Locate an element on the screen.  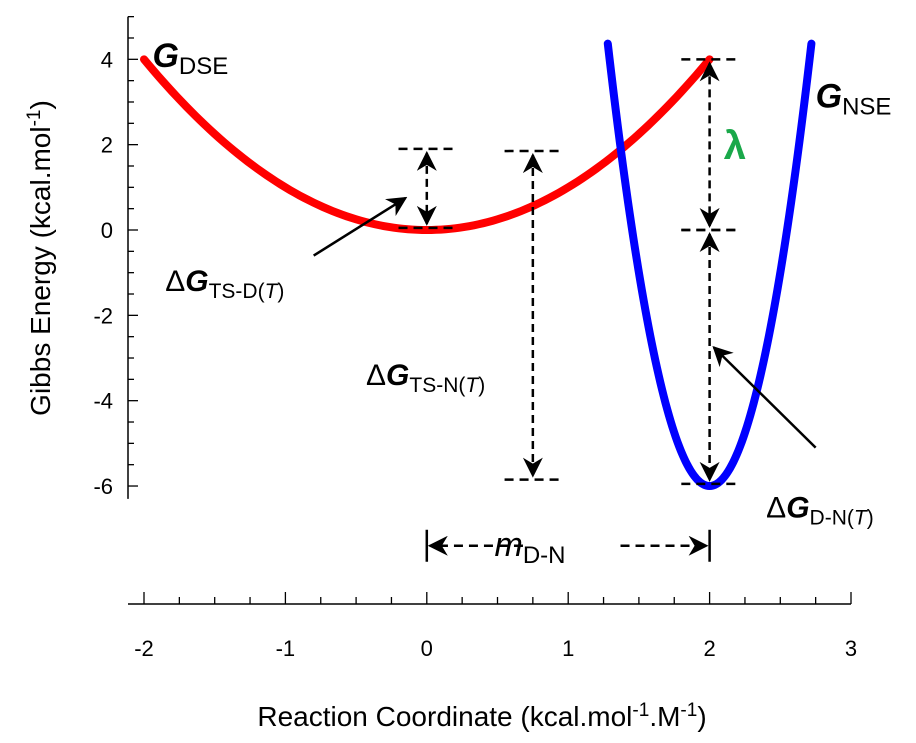
m-d-n-label: mD-N is located at coordinates (530, 547).